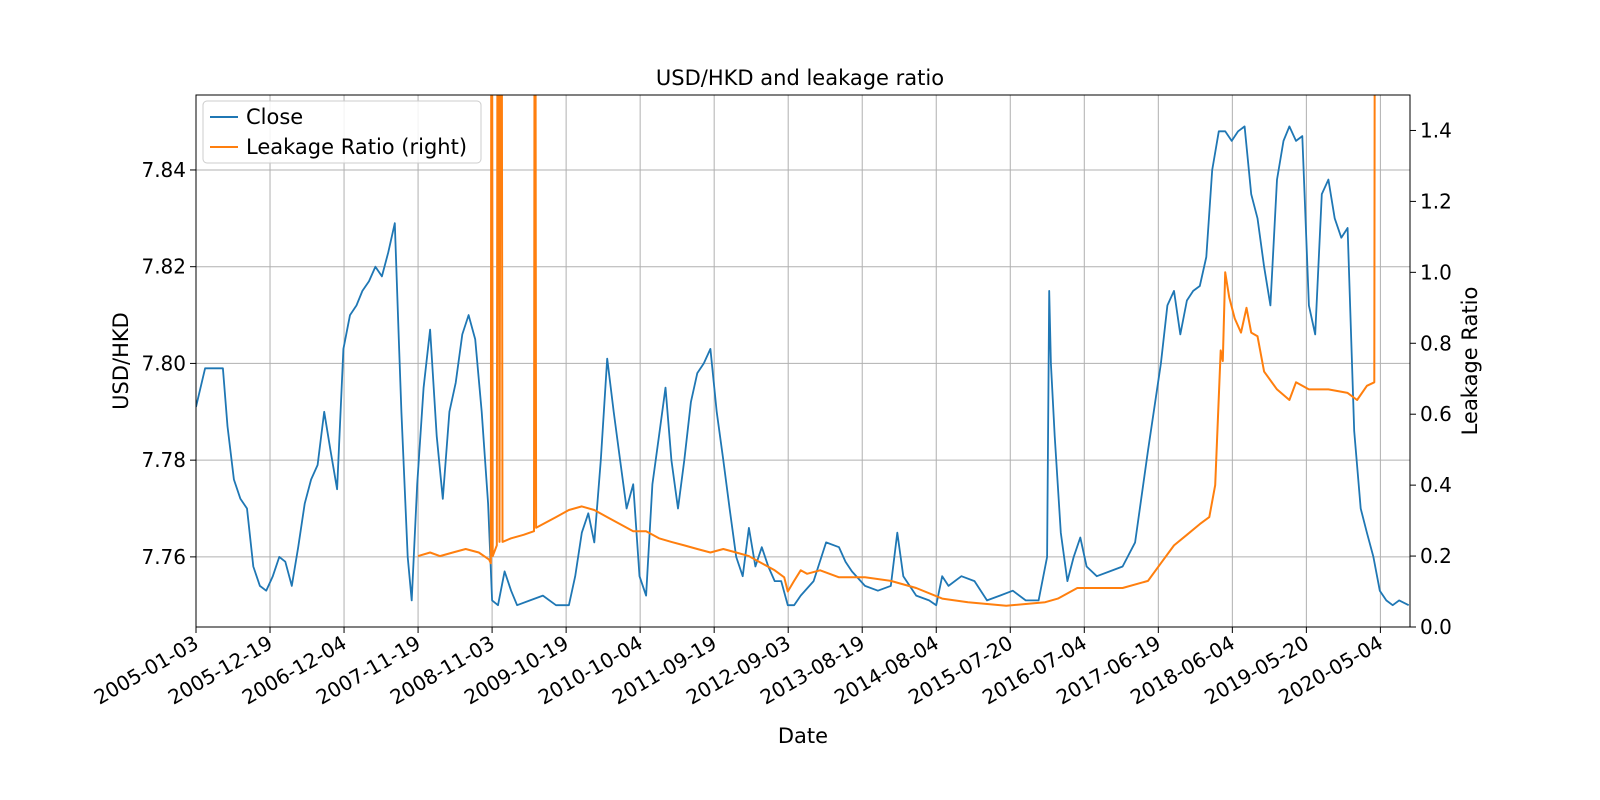 Image resolution: width=1600 pixels, height=800 pixels. What do you see at coordinates (163, 460) in the screenshot?
I see `y-tick-label: 7.78` at bounding box center [163, 460].